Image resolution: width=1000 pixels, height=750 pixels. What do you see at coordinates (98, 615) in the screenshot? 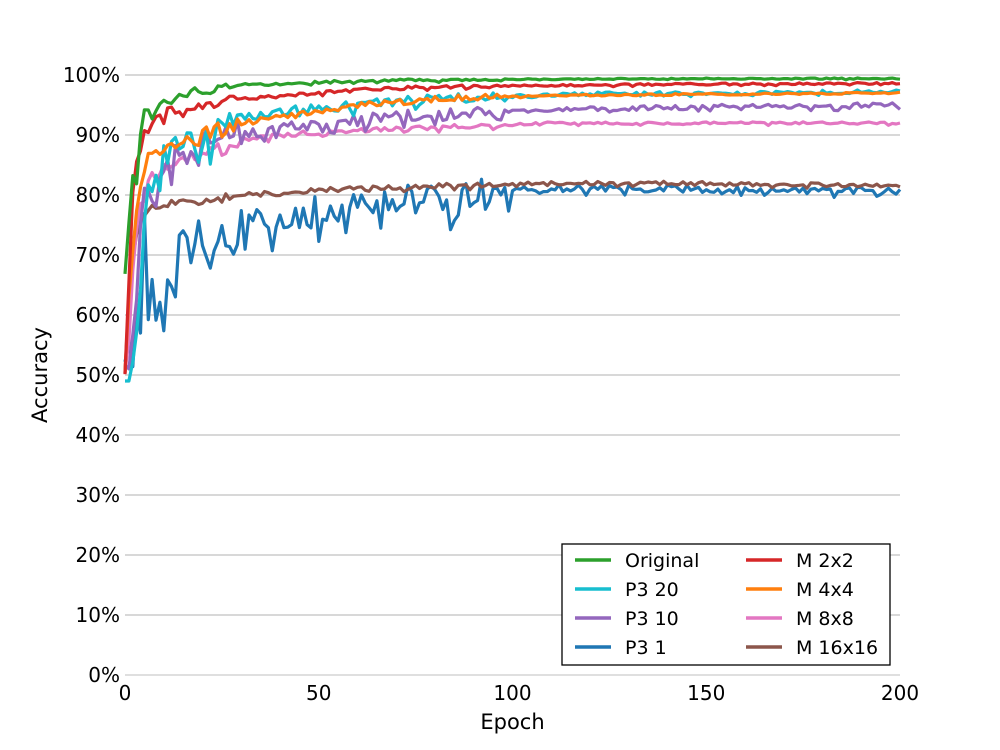
I see `y-tick-label: 10%` at bounding box center [98, 615].